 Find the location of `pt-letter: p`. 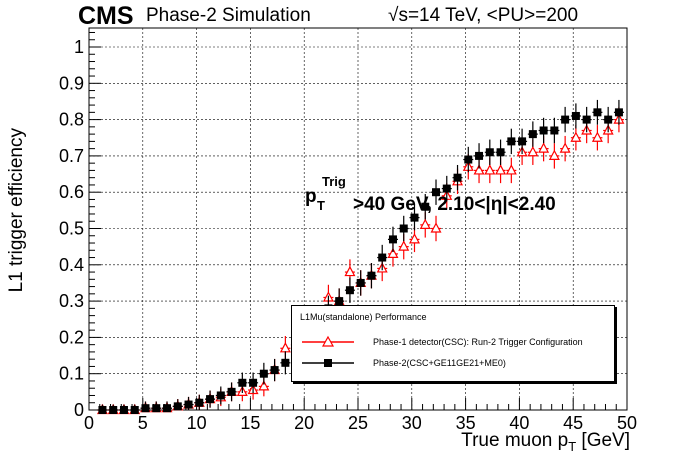

pt-letter: p is located at coordinates (311, 196).